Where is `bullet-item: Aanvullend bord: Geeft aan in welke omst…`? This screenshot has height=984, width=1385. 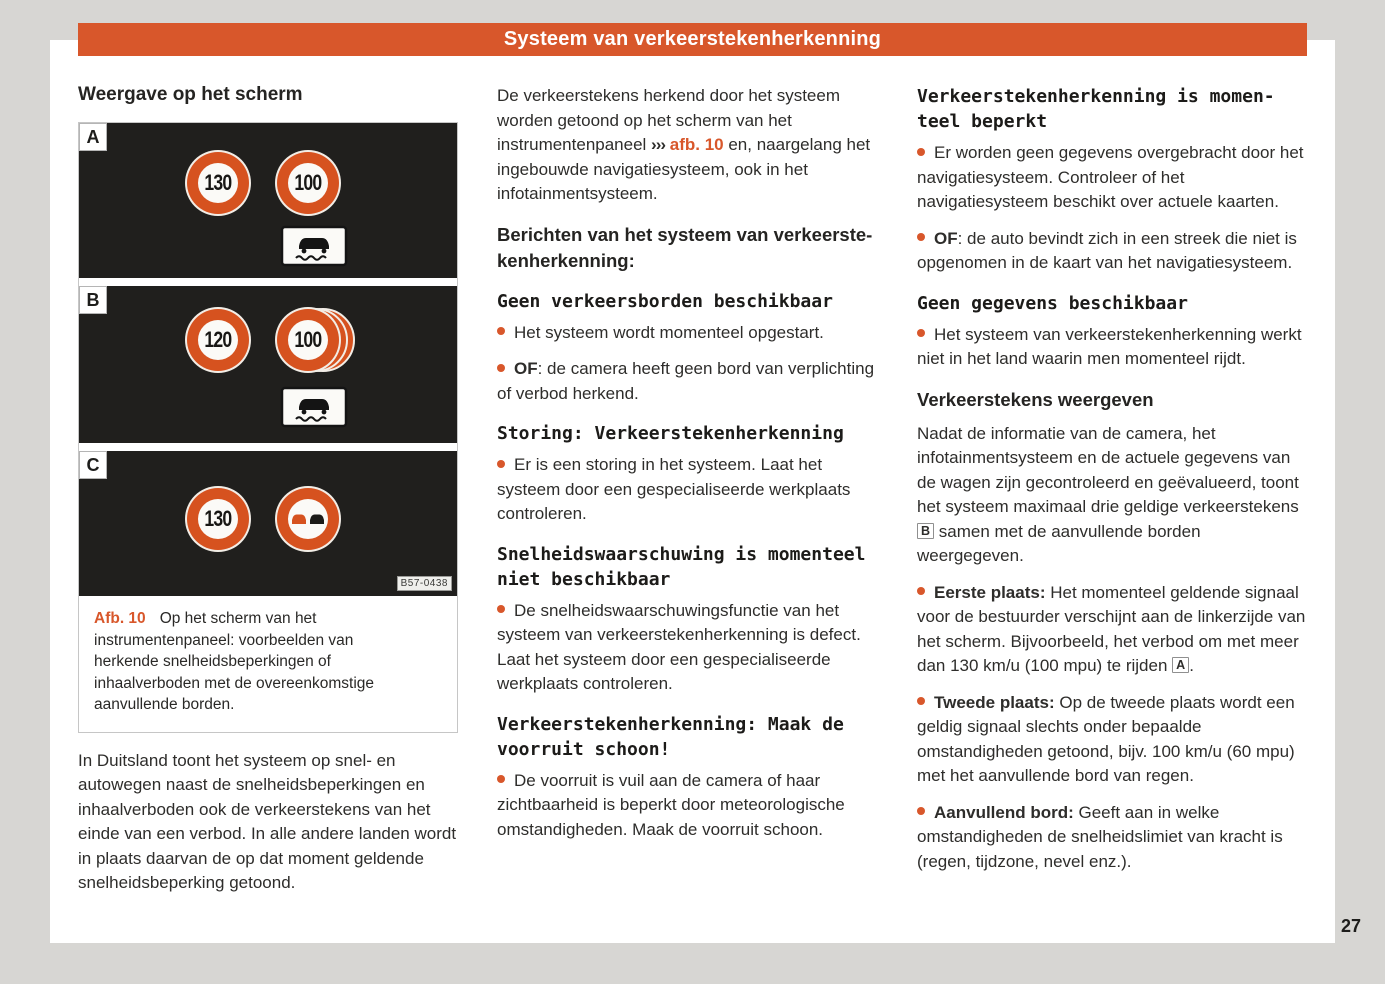 bullet-item: Aanvullend bord: Geeft aan in welke omst… is located at coordinates (1112, 838).